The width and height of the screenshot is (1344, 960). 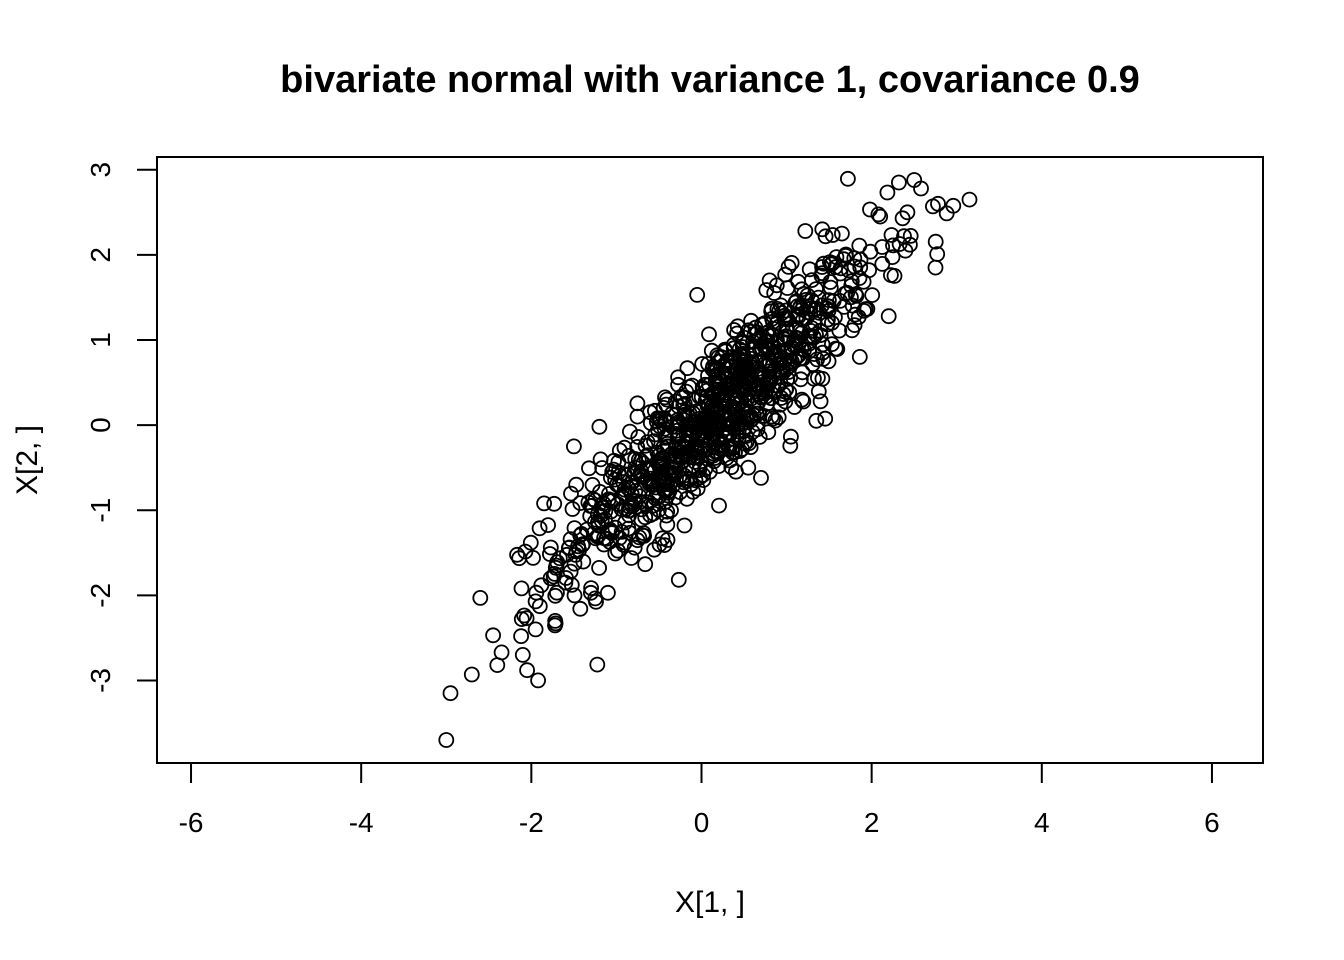 I want to click on y-axis-label: X[2, ], so click(x=27, y=460).